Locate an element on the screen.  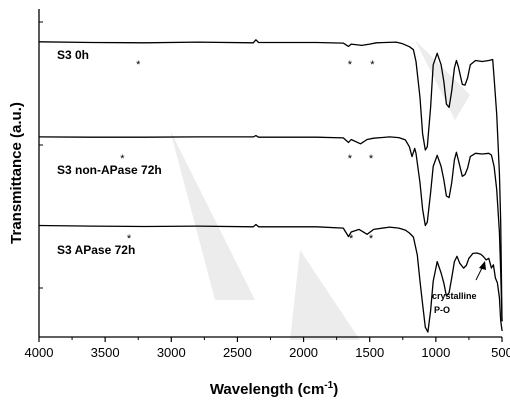
x-tick-label-1000: 1000 is located at coordinates (435, 352).